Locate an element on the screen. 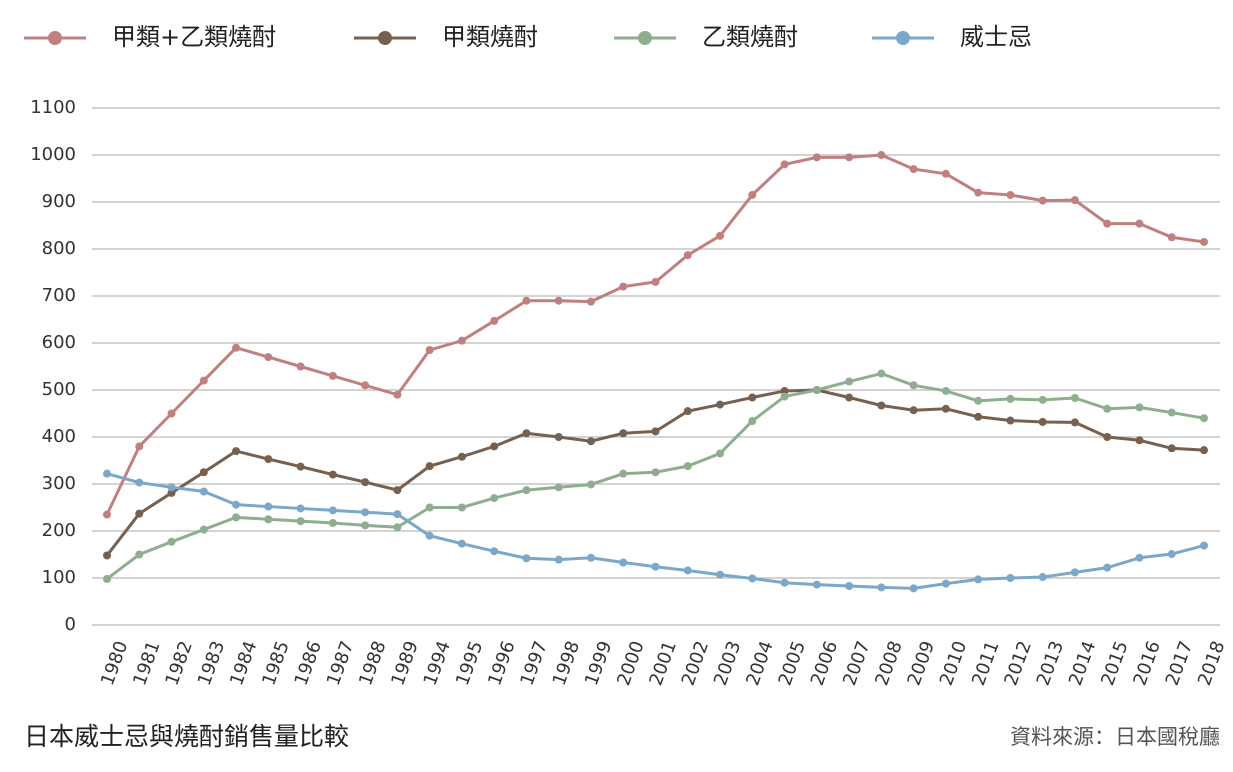 The image size is (1233, 772). x-tick-label: 1984 is located at coordinates (243, 663).